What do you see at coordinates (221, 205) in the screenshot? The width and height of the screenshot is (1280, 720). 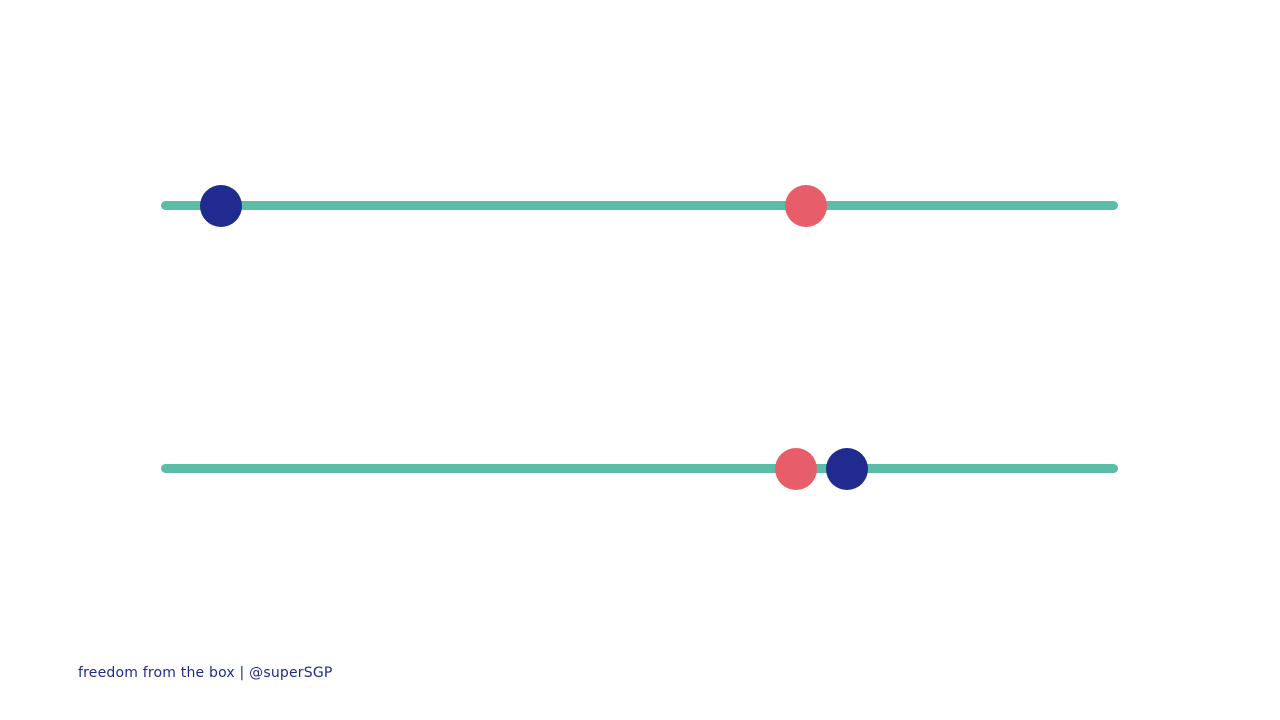 I see `top-slider-blue-handle` at bounding box center [221, 205].